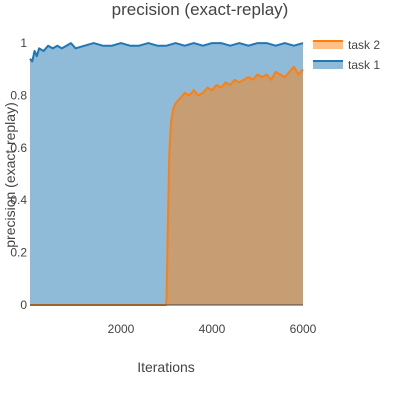 The width and height of the screenshot is (400, 400). What do you see at coordinates (18, 95) in the screenshot?
I see `y-tick-label: 0.8` at bounding box center [18, 95].